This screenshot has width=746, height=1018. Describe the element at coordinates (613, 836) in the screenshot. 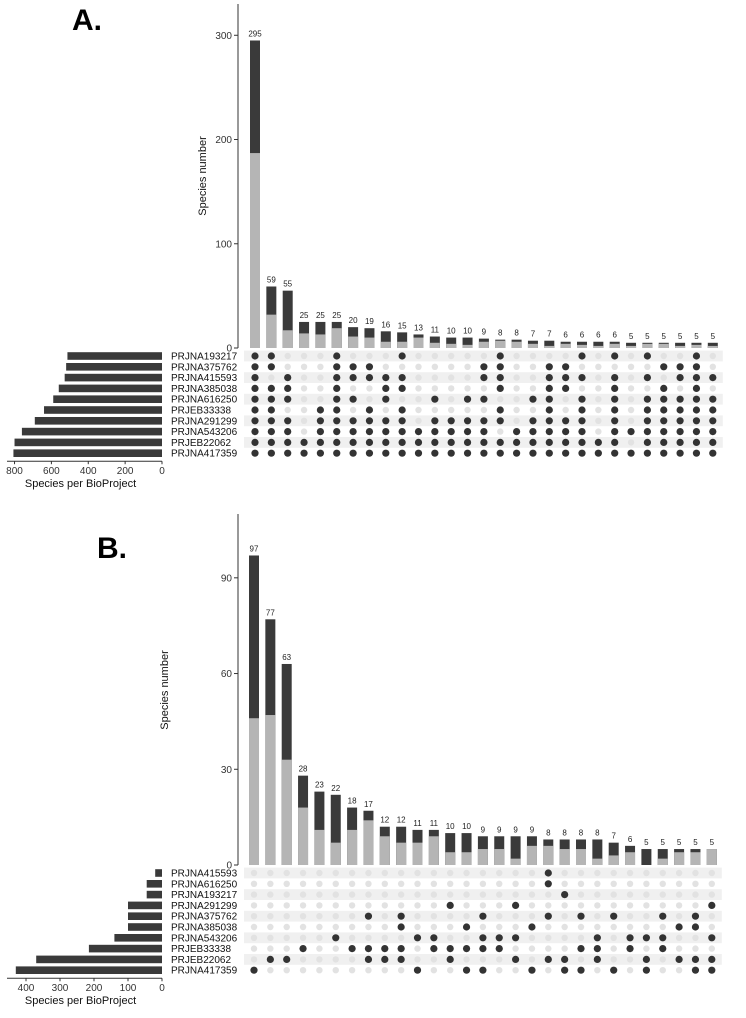

I see `panel-b-bar-label: 7` at that location.